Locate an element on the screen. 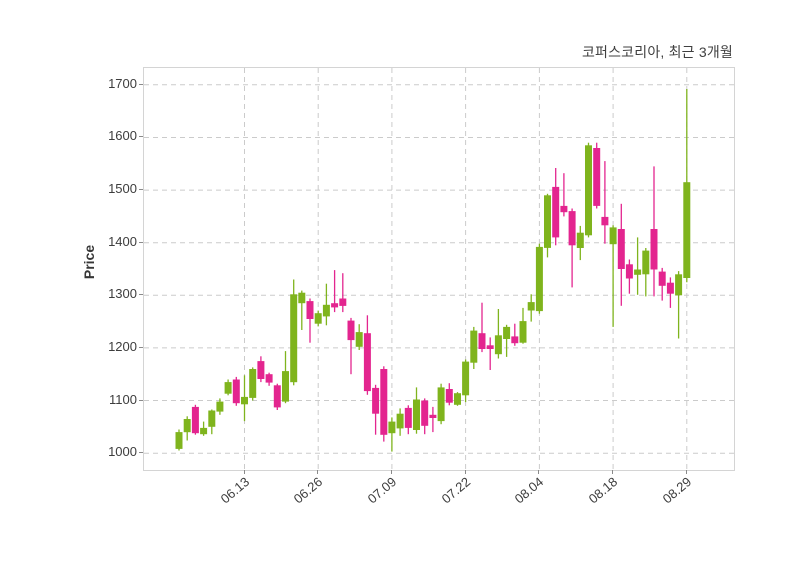 The image size is (800, 575). x-tick-label: 08.04 is located at coordinates (529, 490).